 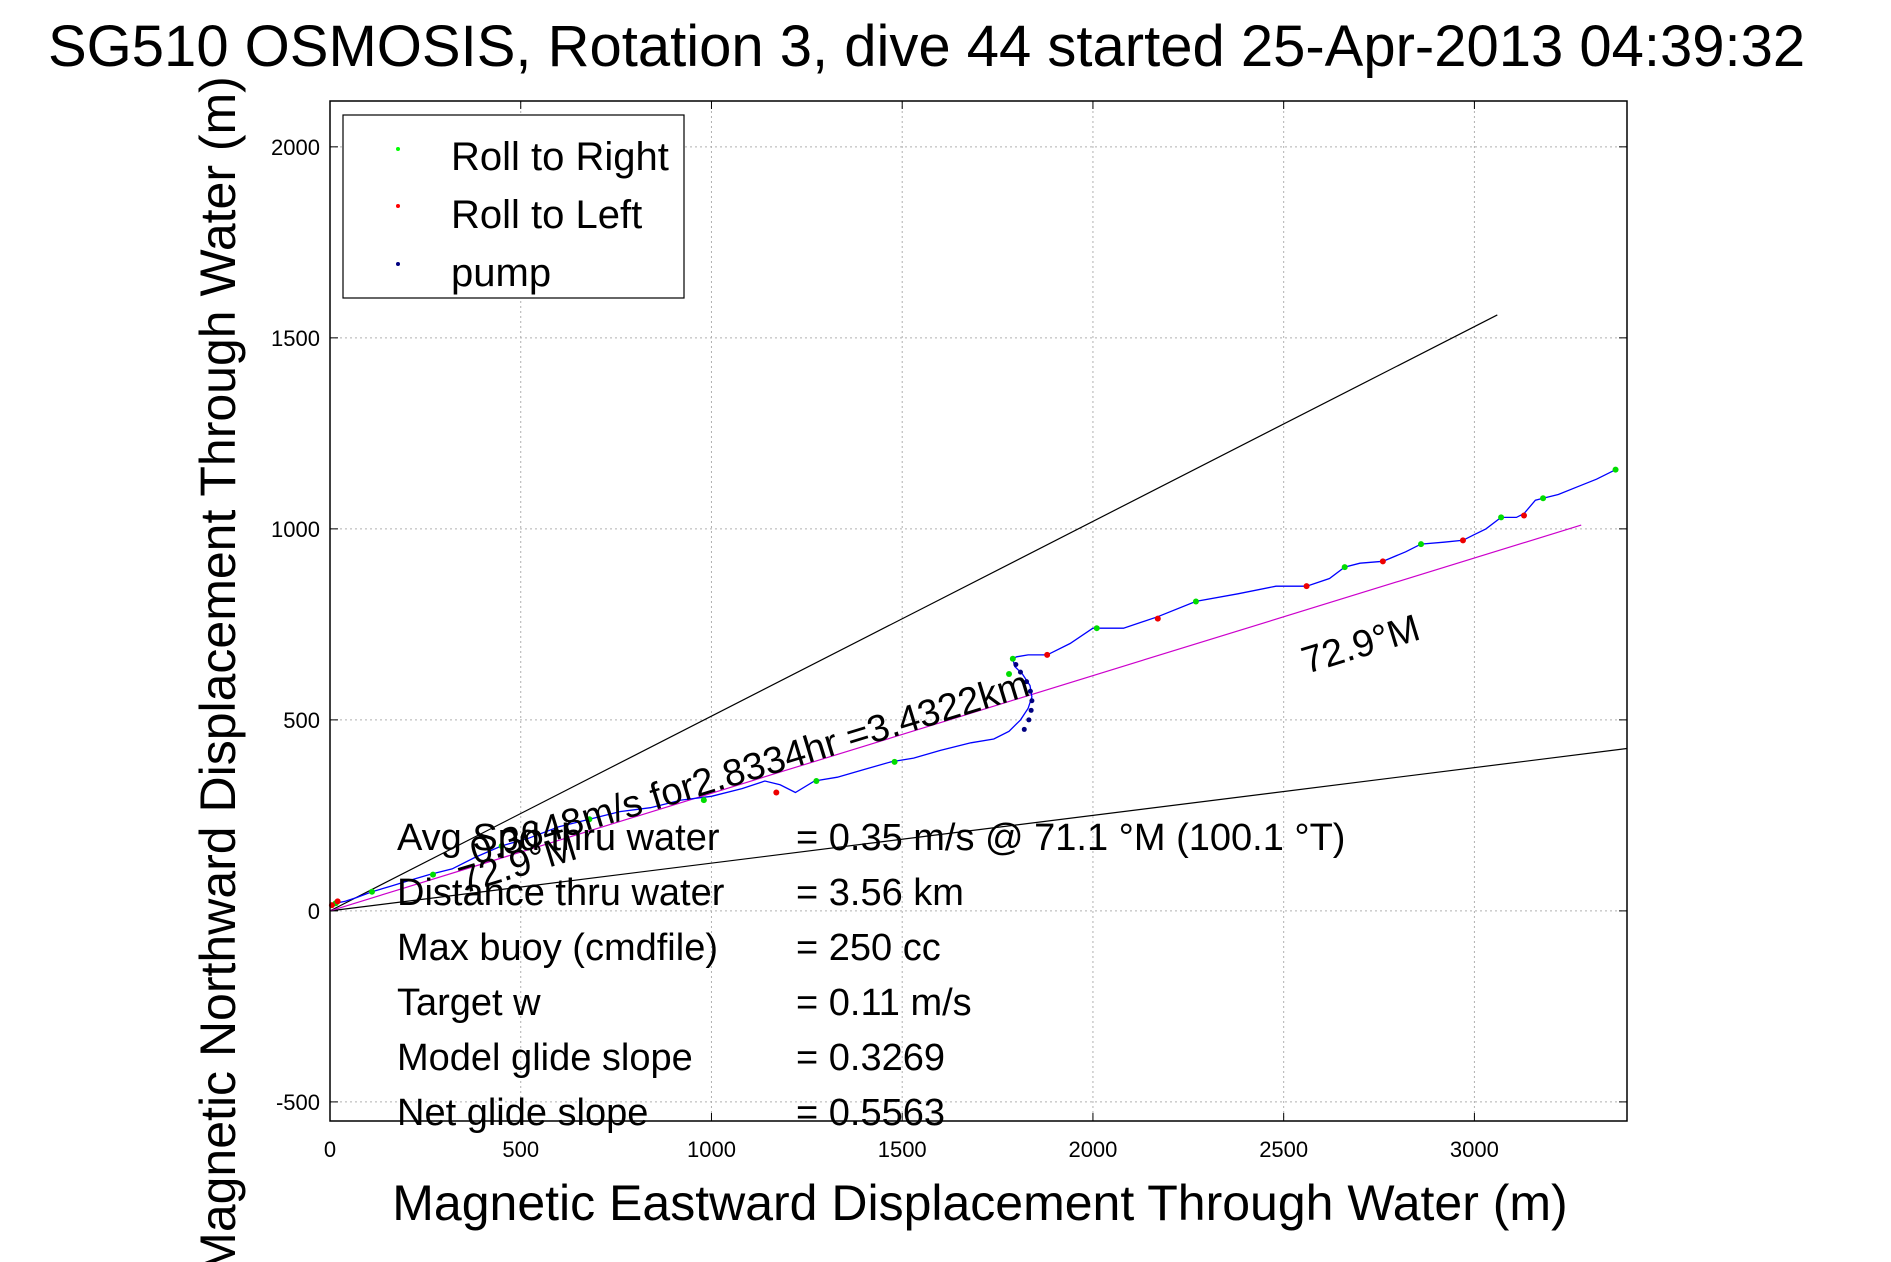 I want to click on stat-label: Avg Spd thru water, so click(x=558, y=838).